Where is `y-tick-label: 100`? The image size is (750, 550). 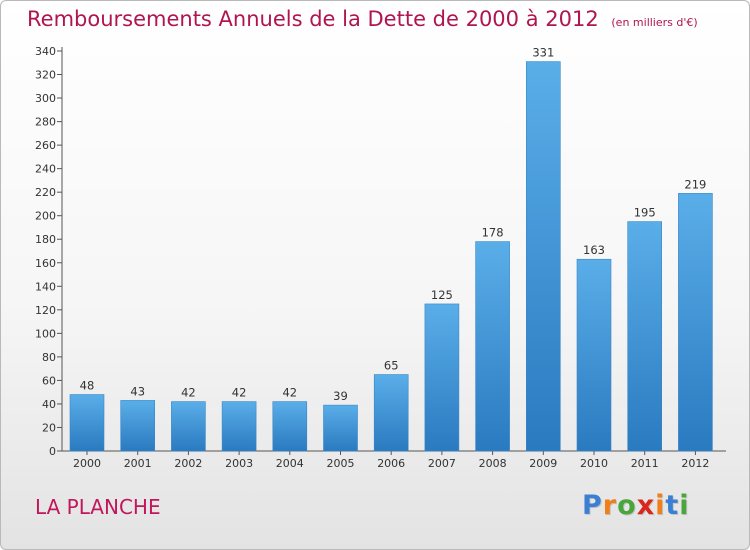
y-tick-label: 100 is located at coordinates (45, 333).